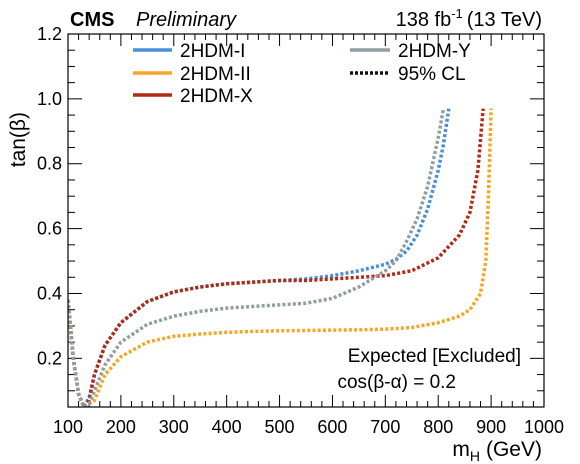  Describe the element at coordinates (457, 13) in the screenshot. I see `lumi-exponent: -1` at that location.